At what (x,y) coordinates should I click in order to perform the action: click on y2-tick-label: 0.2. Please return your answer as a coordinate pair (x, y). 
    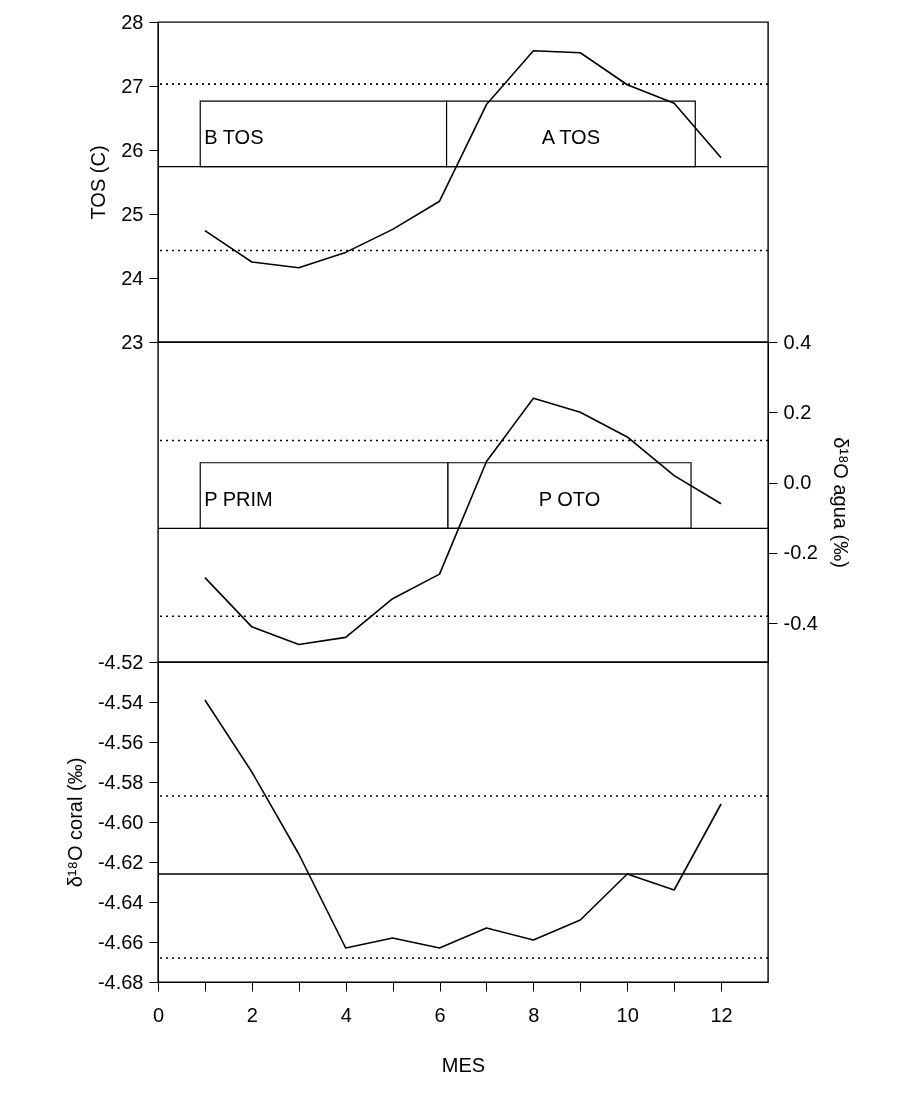
    Looking at the image, I should click on (797, 411).